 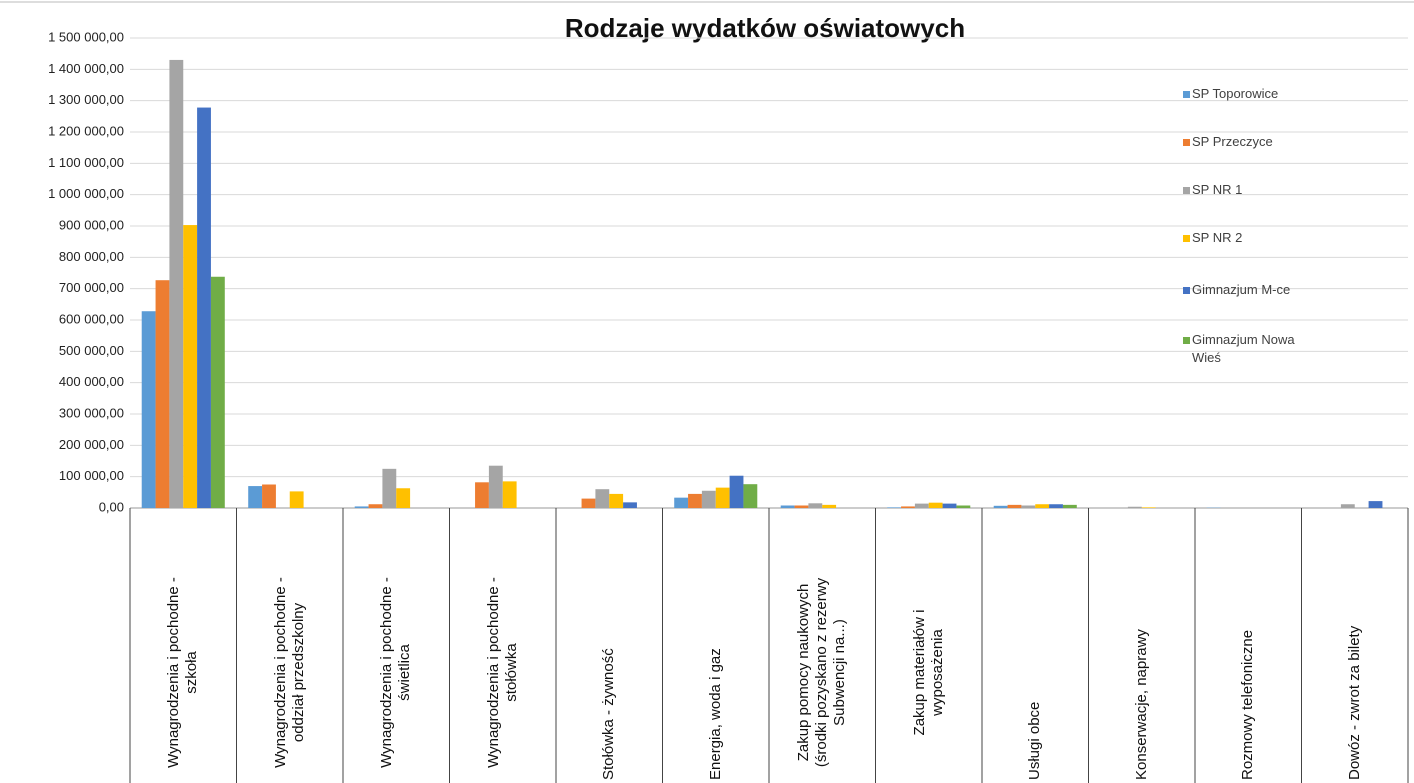 I want to click on y-tick-label: 1 400 000,00, so click(x=86, y=68).